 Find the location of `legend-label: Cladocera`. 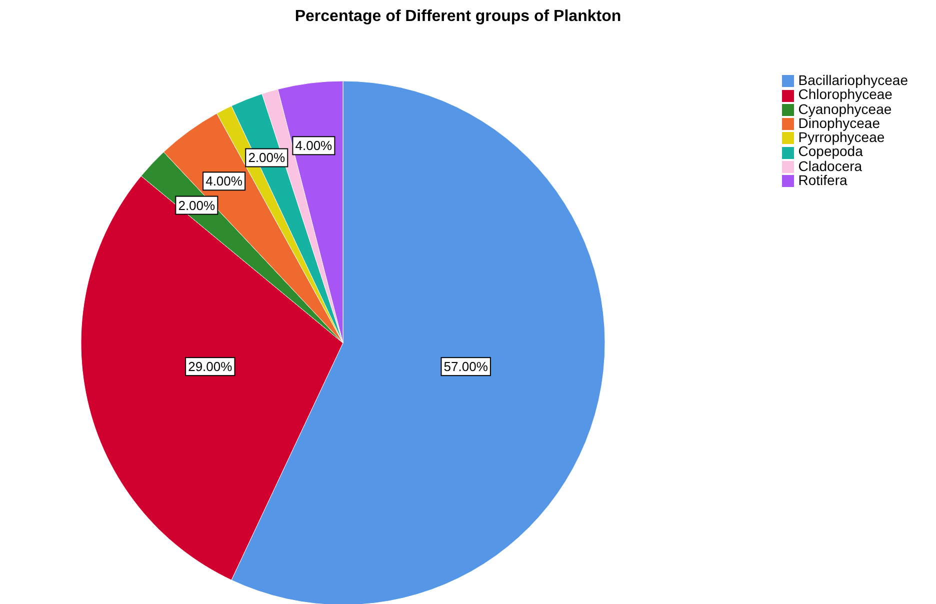

legend-label: Cladocera is located at coordinates (830, 166).